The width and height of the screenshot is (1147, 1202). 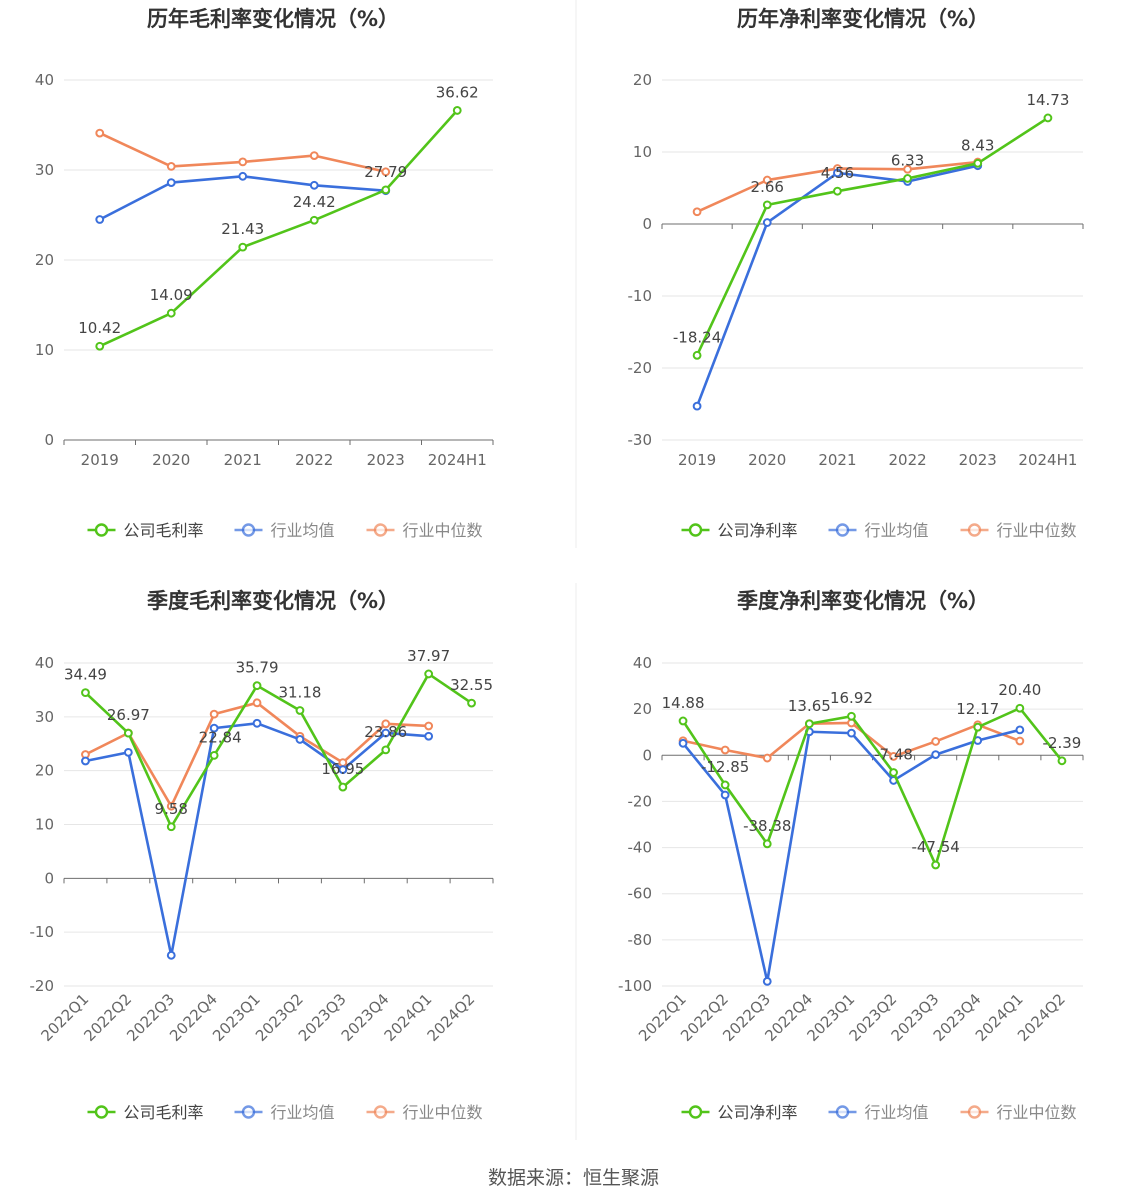 What do you see at coordinates (1047, 100) in the screenshot?
I see `data-label: 14.73` at bounding box center [1047, 100].